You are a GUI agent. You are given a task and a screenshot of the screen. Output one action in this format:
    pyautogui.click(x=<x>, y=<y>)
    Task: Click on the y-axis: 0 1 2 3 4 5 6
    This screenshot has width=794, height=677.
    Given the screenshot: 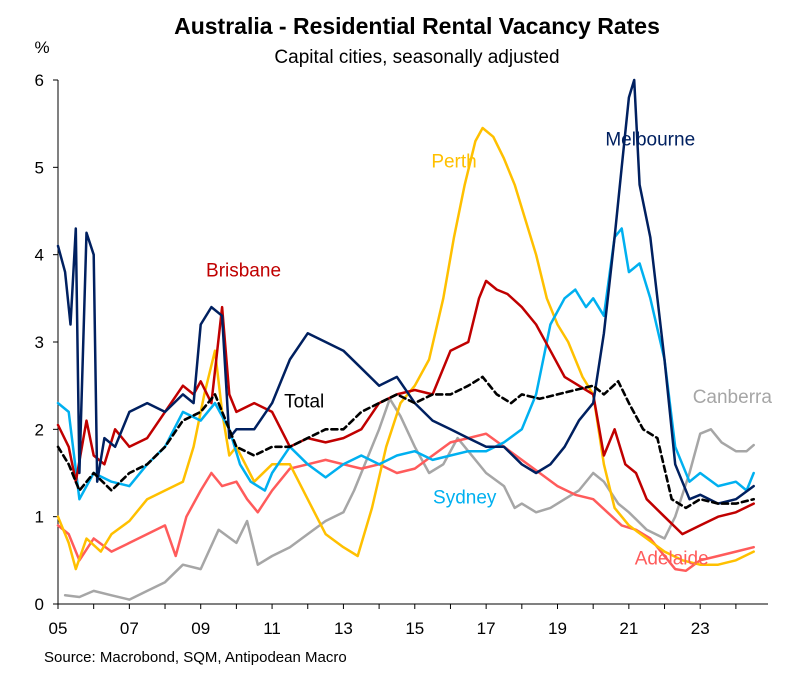 What is the action you would take?
    pyautogui.click(x=47, y=342)
    